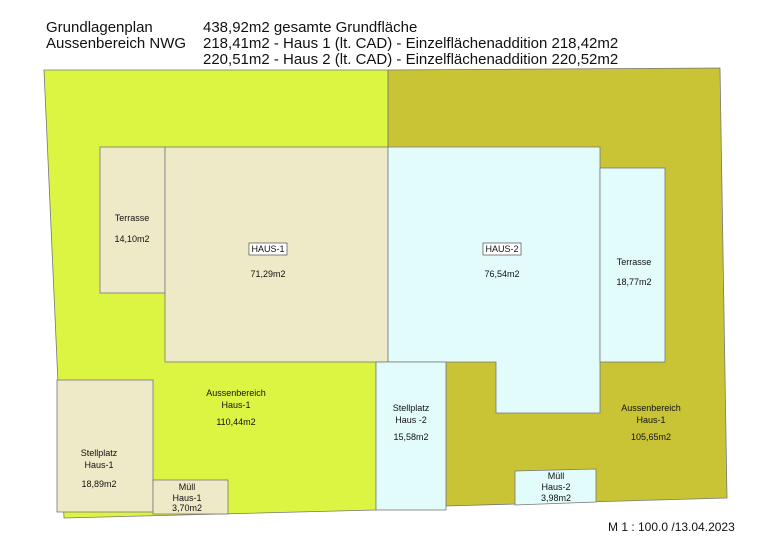  I want to click on area-size: 76,54m2, so click(501, 274).